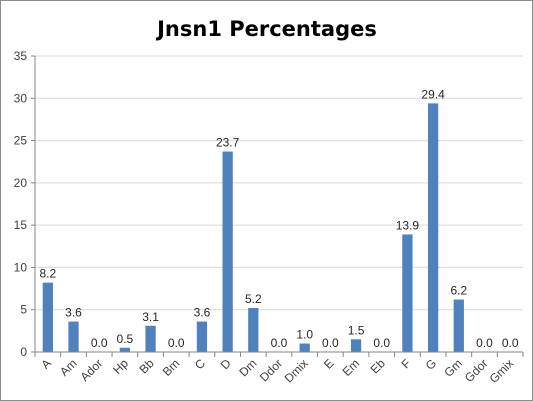 Image resolution: width=533 pixels, height=401 pixels. Describe the element at coordinates (453, 368) in the screenshot. I see `x-tick-label: Gm` at that location.